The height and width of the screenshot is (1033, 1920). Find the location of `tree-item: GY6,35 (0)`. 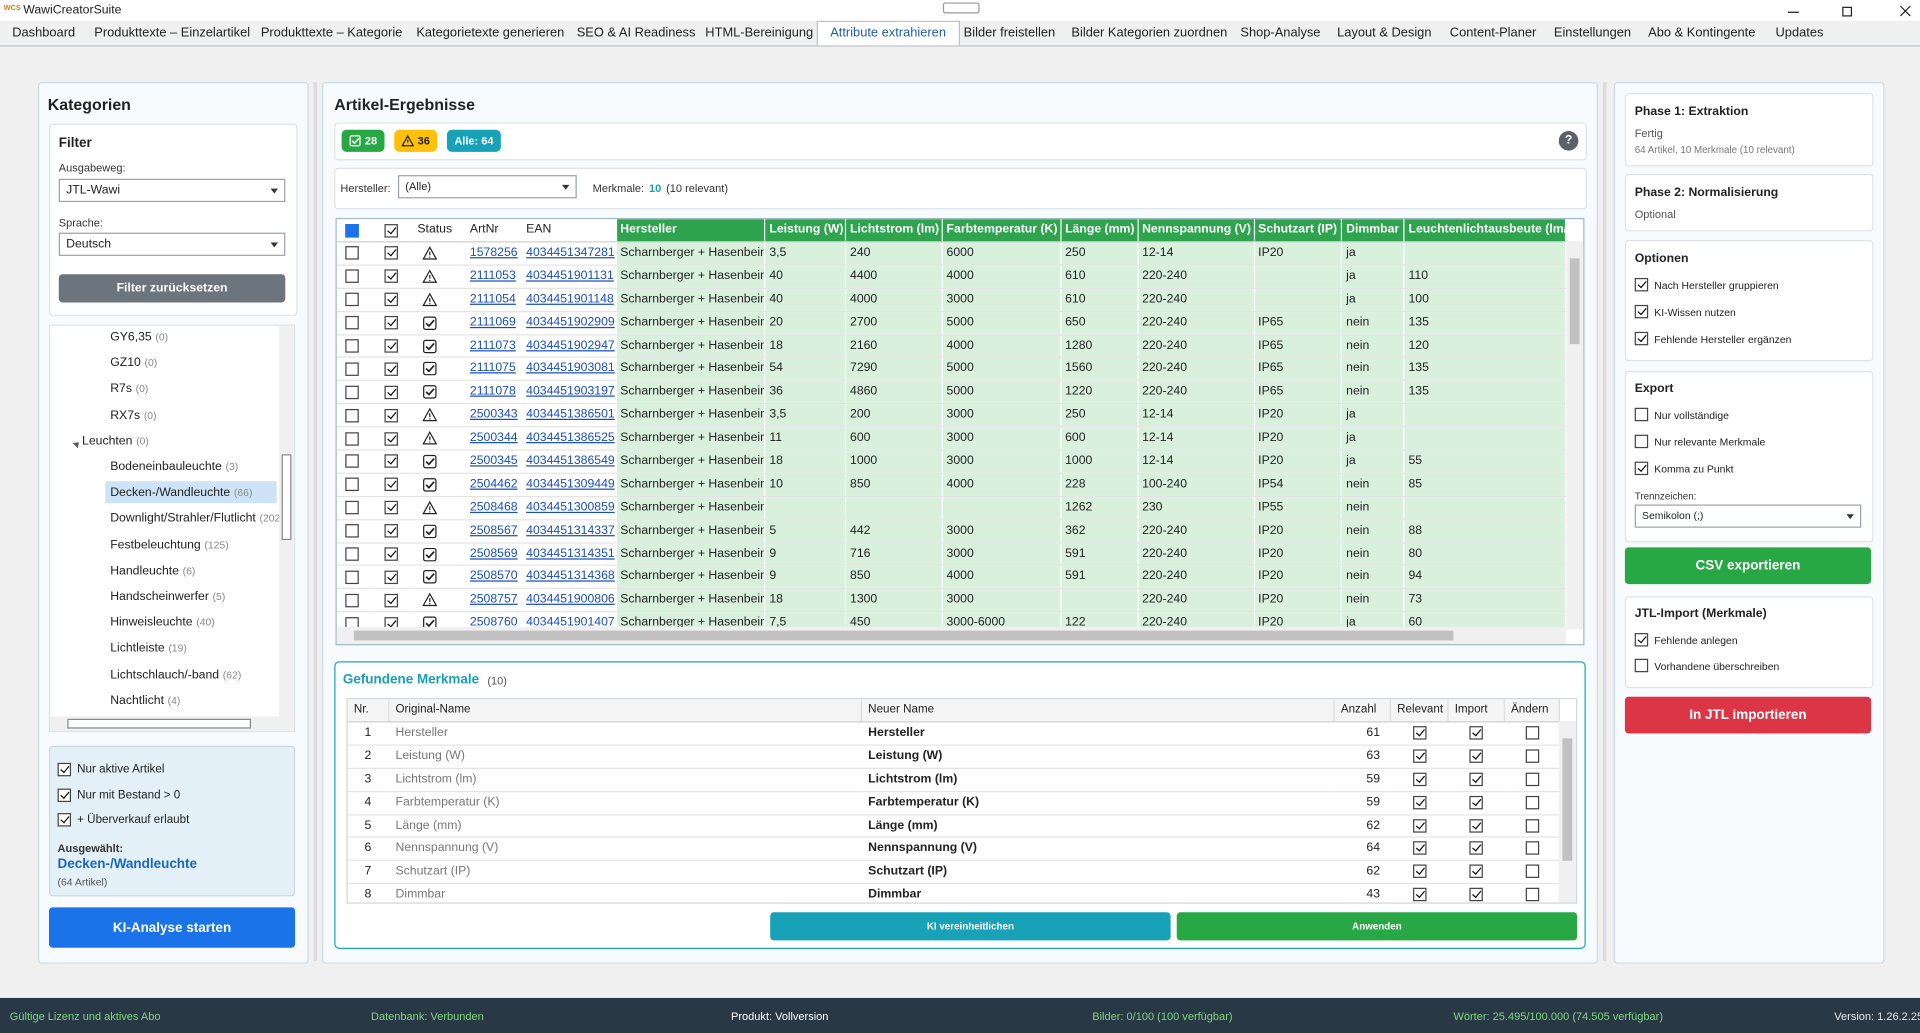

tree-item: GY6,35 (0) is located at coordinates (139, 337).